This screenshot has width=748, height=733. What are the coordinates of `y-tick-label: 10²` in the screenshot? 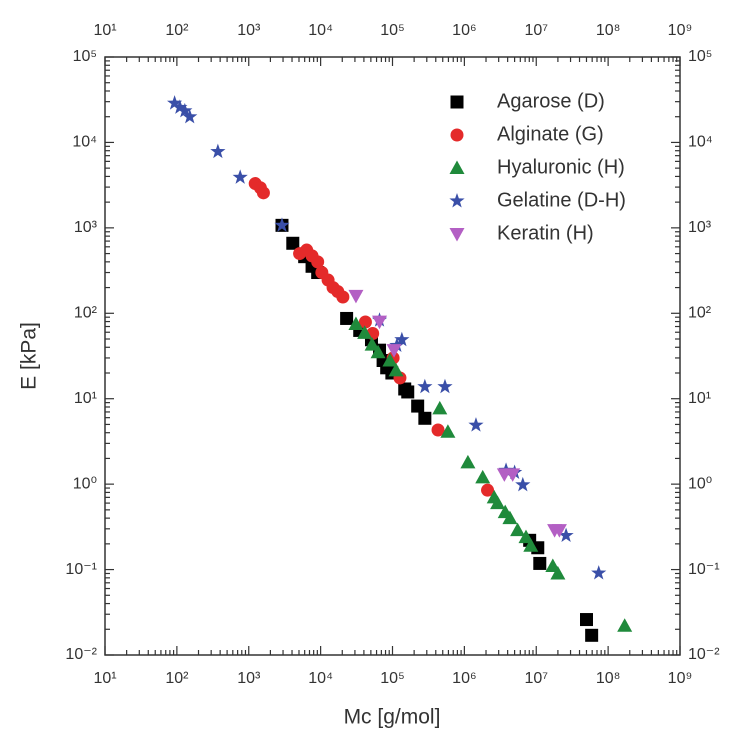 It's located at (86, 313).